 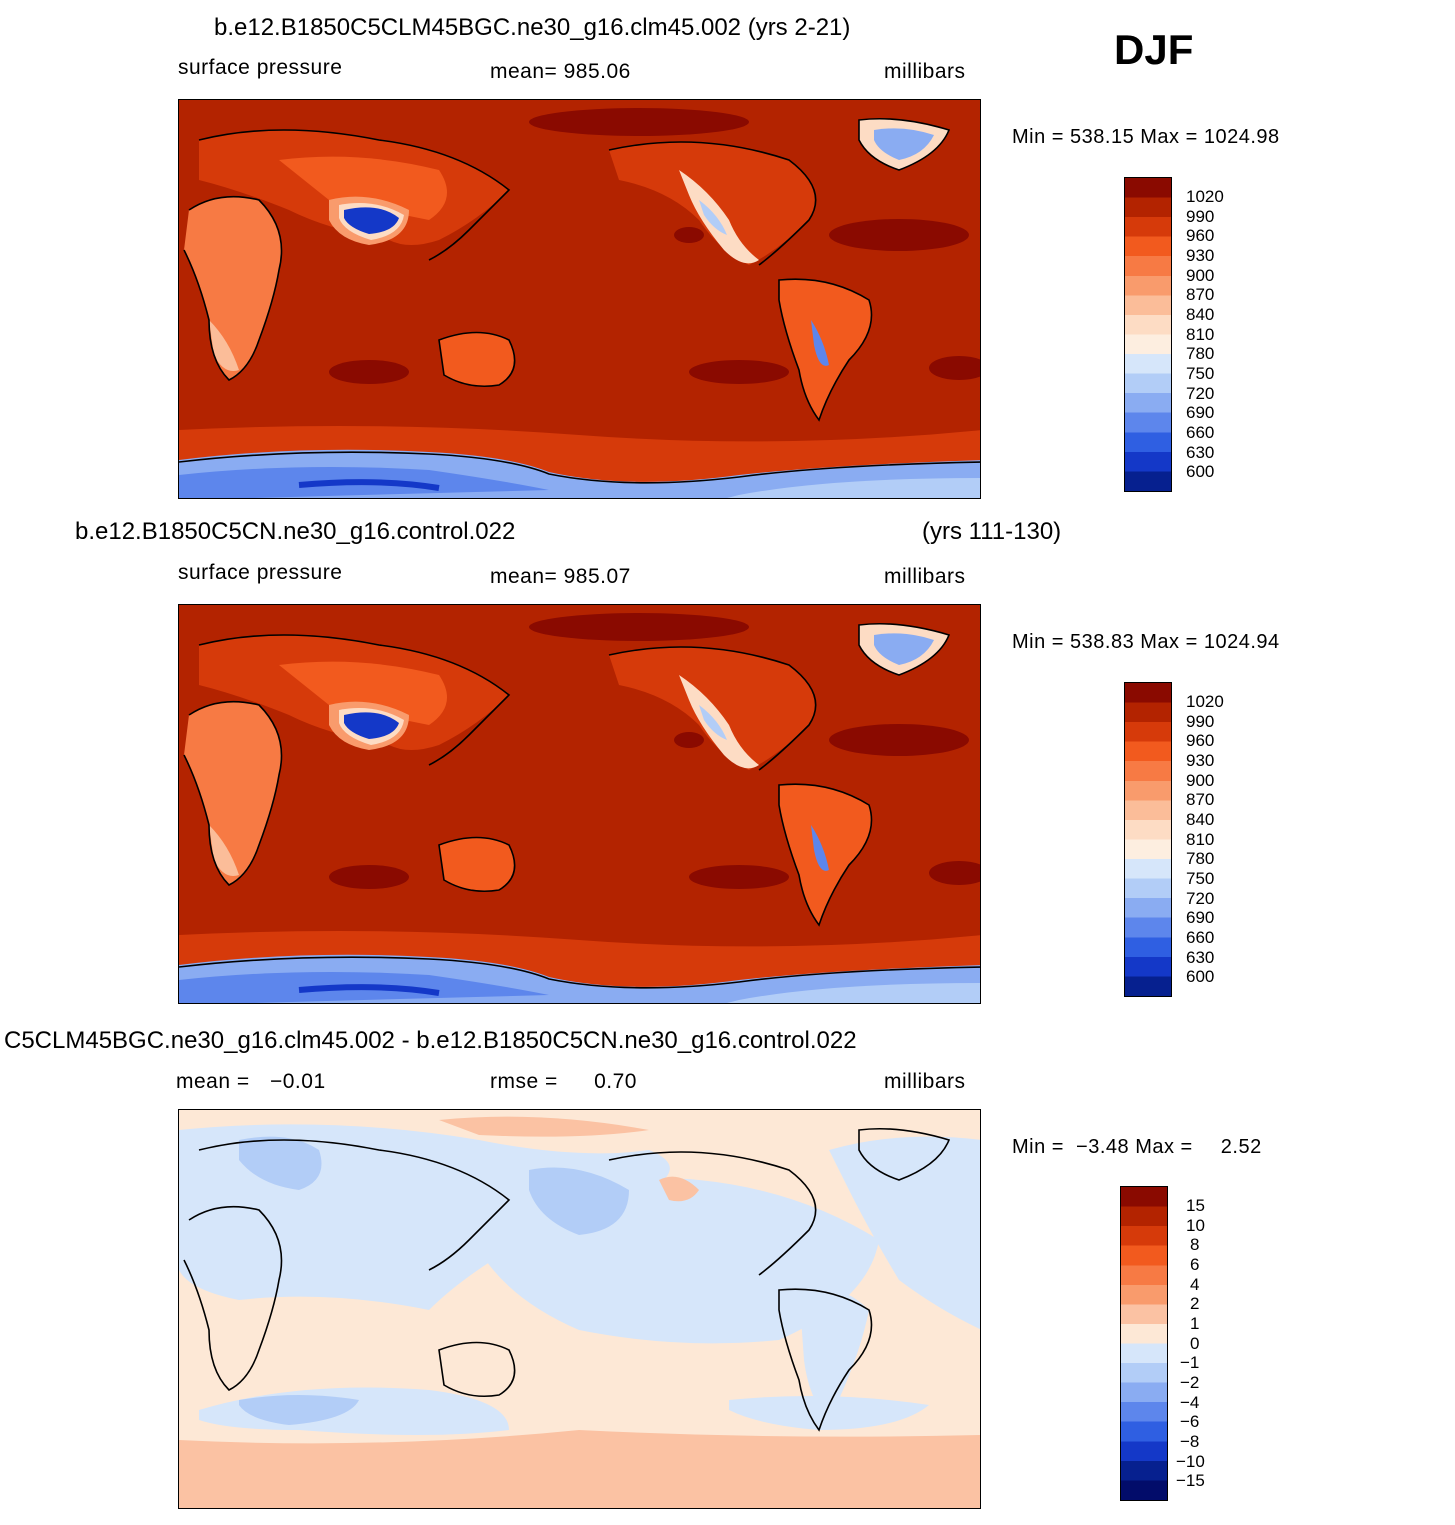 What do you see at coordinates (1164, 1147) in the screenshot?
I see `panel3-max-label: Max =` at bounding box center [1164, 1147].